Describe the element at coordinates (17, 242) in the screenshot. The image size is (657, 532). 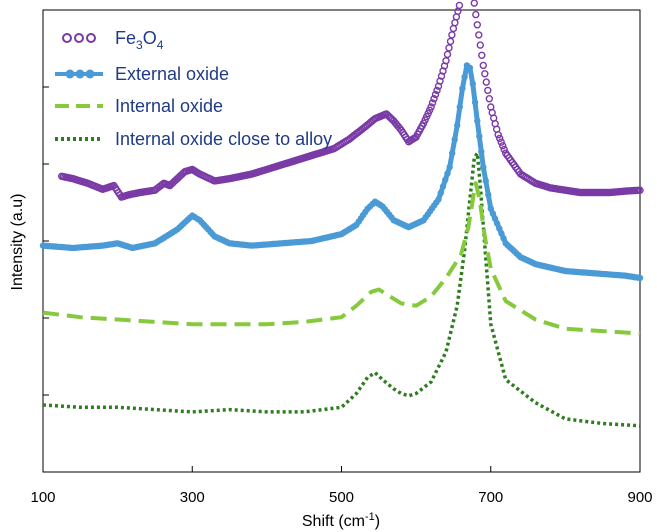
I see `y-axis-title: Intensity (a.u)` at that location.